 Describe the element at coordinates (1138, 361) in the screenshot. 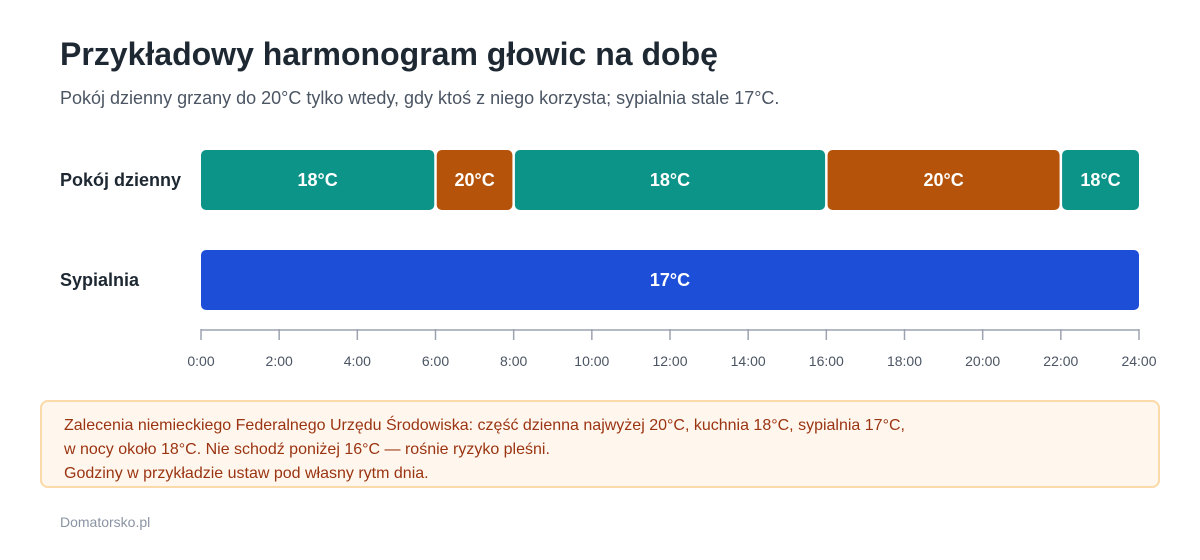

I see `x-tick-label: 24:00` at that location.